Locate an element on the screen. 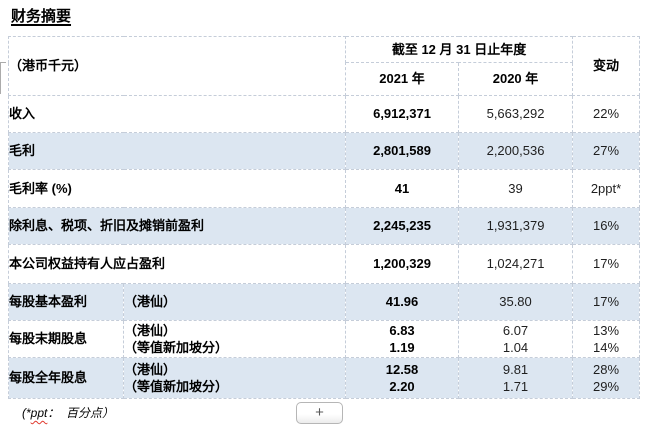 The width and height of the screenshot is (649, 429). row-unit-label: （港仙） is located at coordinates (234, 302).